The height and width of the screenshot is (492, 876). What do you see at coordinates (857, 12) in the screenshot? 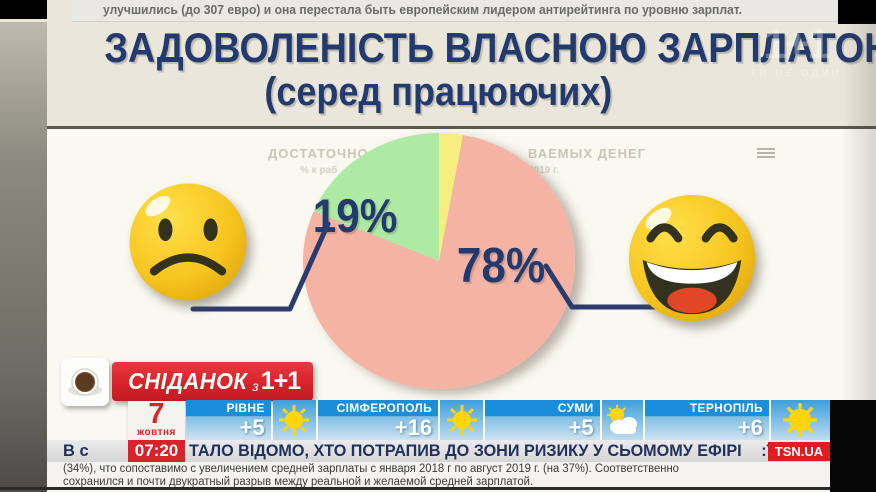
I see `top-right-black-bar` at bounding box center [857, 12].